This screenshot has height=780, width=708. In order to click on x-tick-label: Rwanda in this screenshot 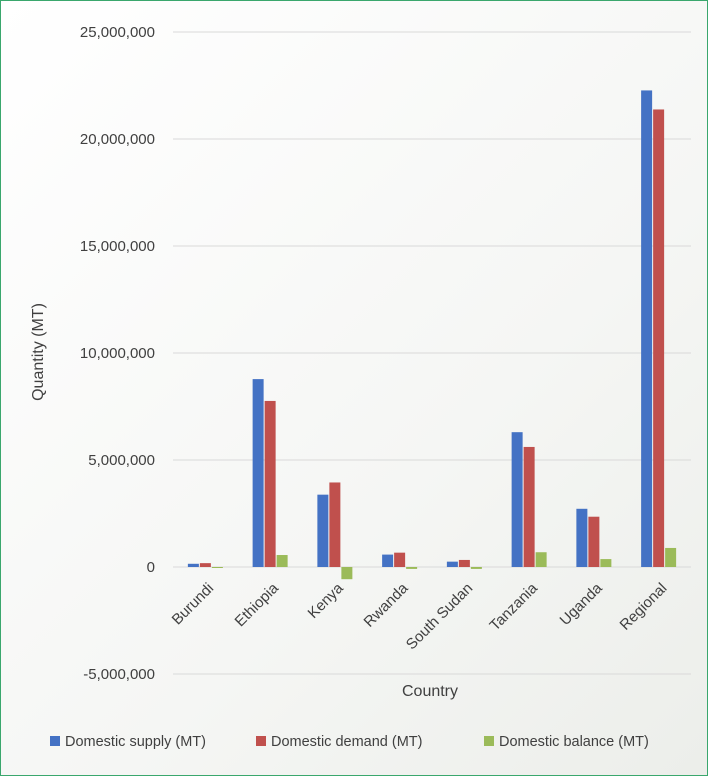, I will do `click(386, 604)`.